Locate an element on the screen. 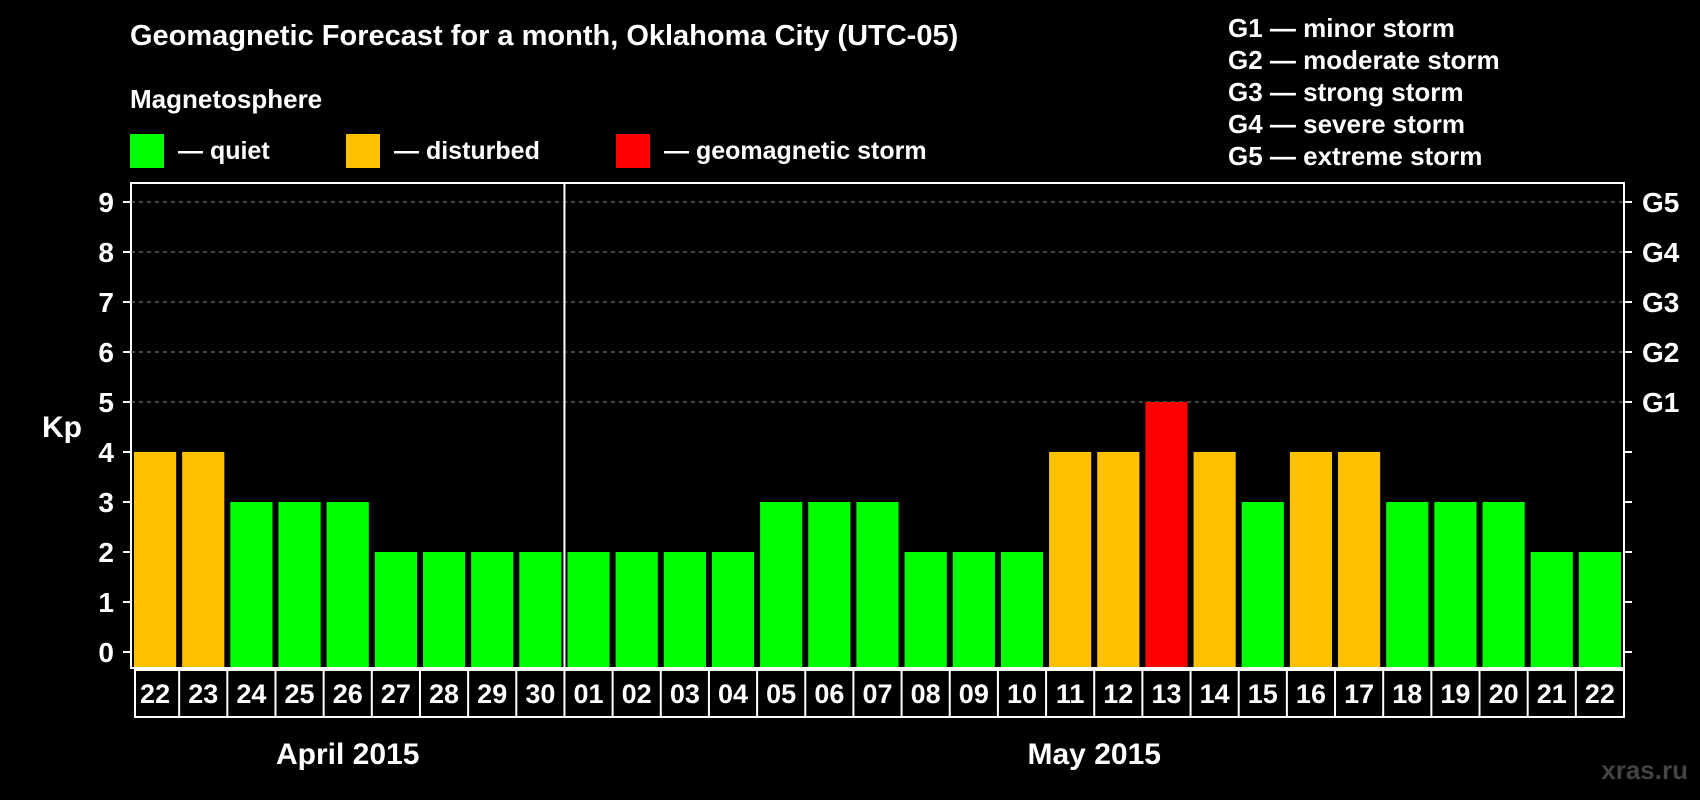  day-label: 23 is located at coordinates (203, 694).